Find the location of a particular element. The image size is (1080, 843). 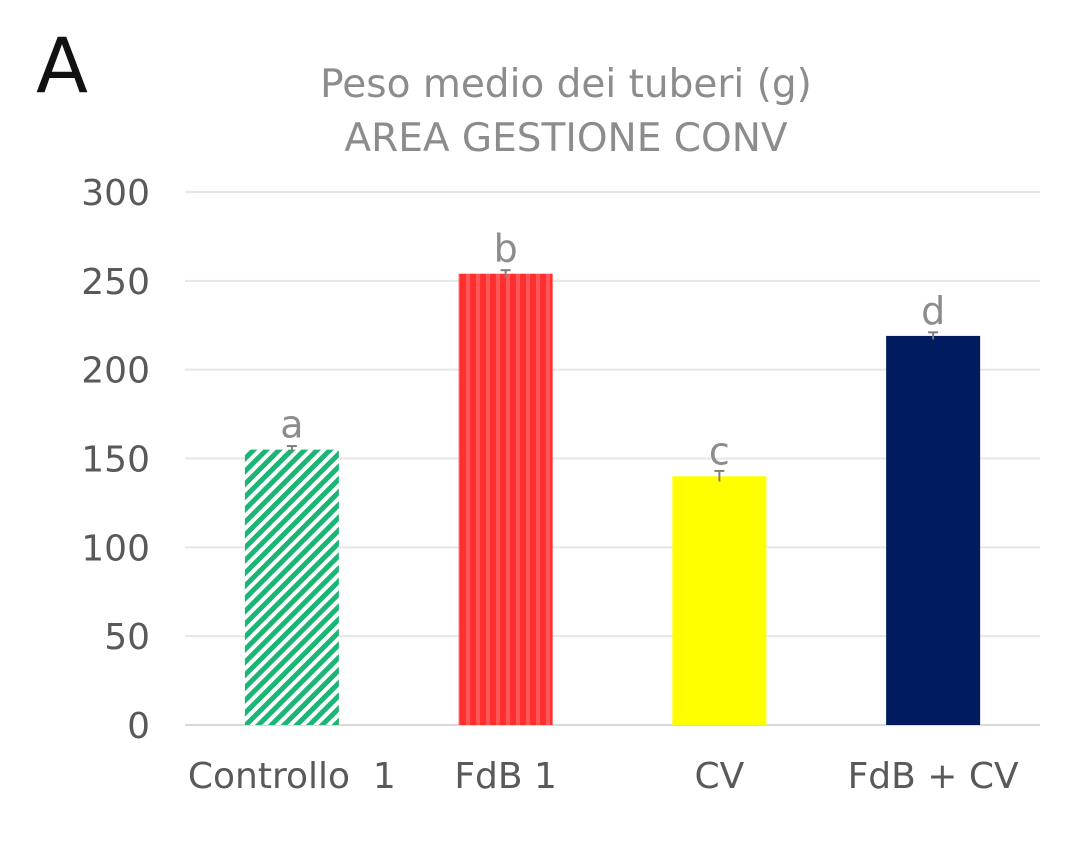

y-tick-label: 100 is located at coordinates (115, 548).